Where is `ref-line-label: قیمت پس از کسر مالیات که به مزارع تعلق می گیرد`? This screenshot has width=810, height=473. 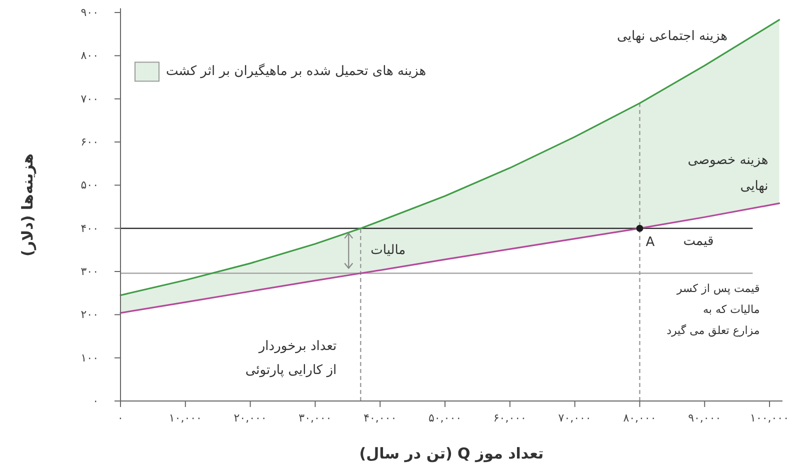
ref-line-label: قیمت پس از کسر مالیات که به مزارع تعلق می گیرد is located at coordinates (713, 310).